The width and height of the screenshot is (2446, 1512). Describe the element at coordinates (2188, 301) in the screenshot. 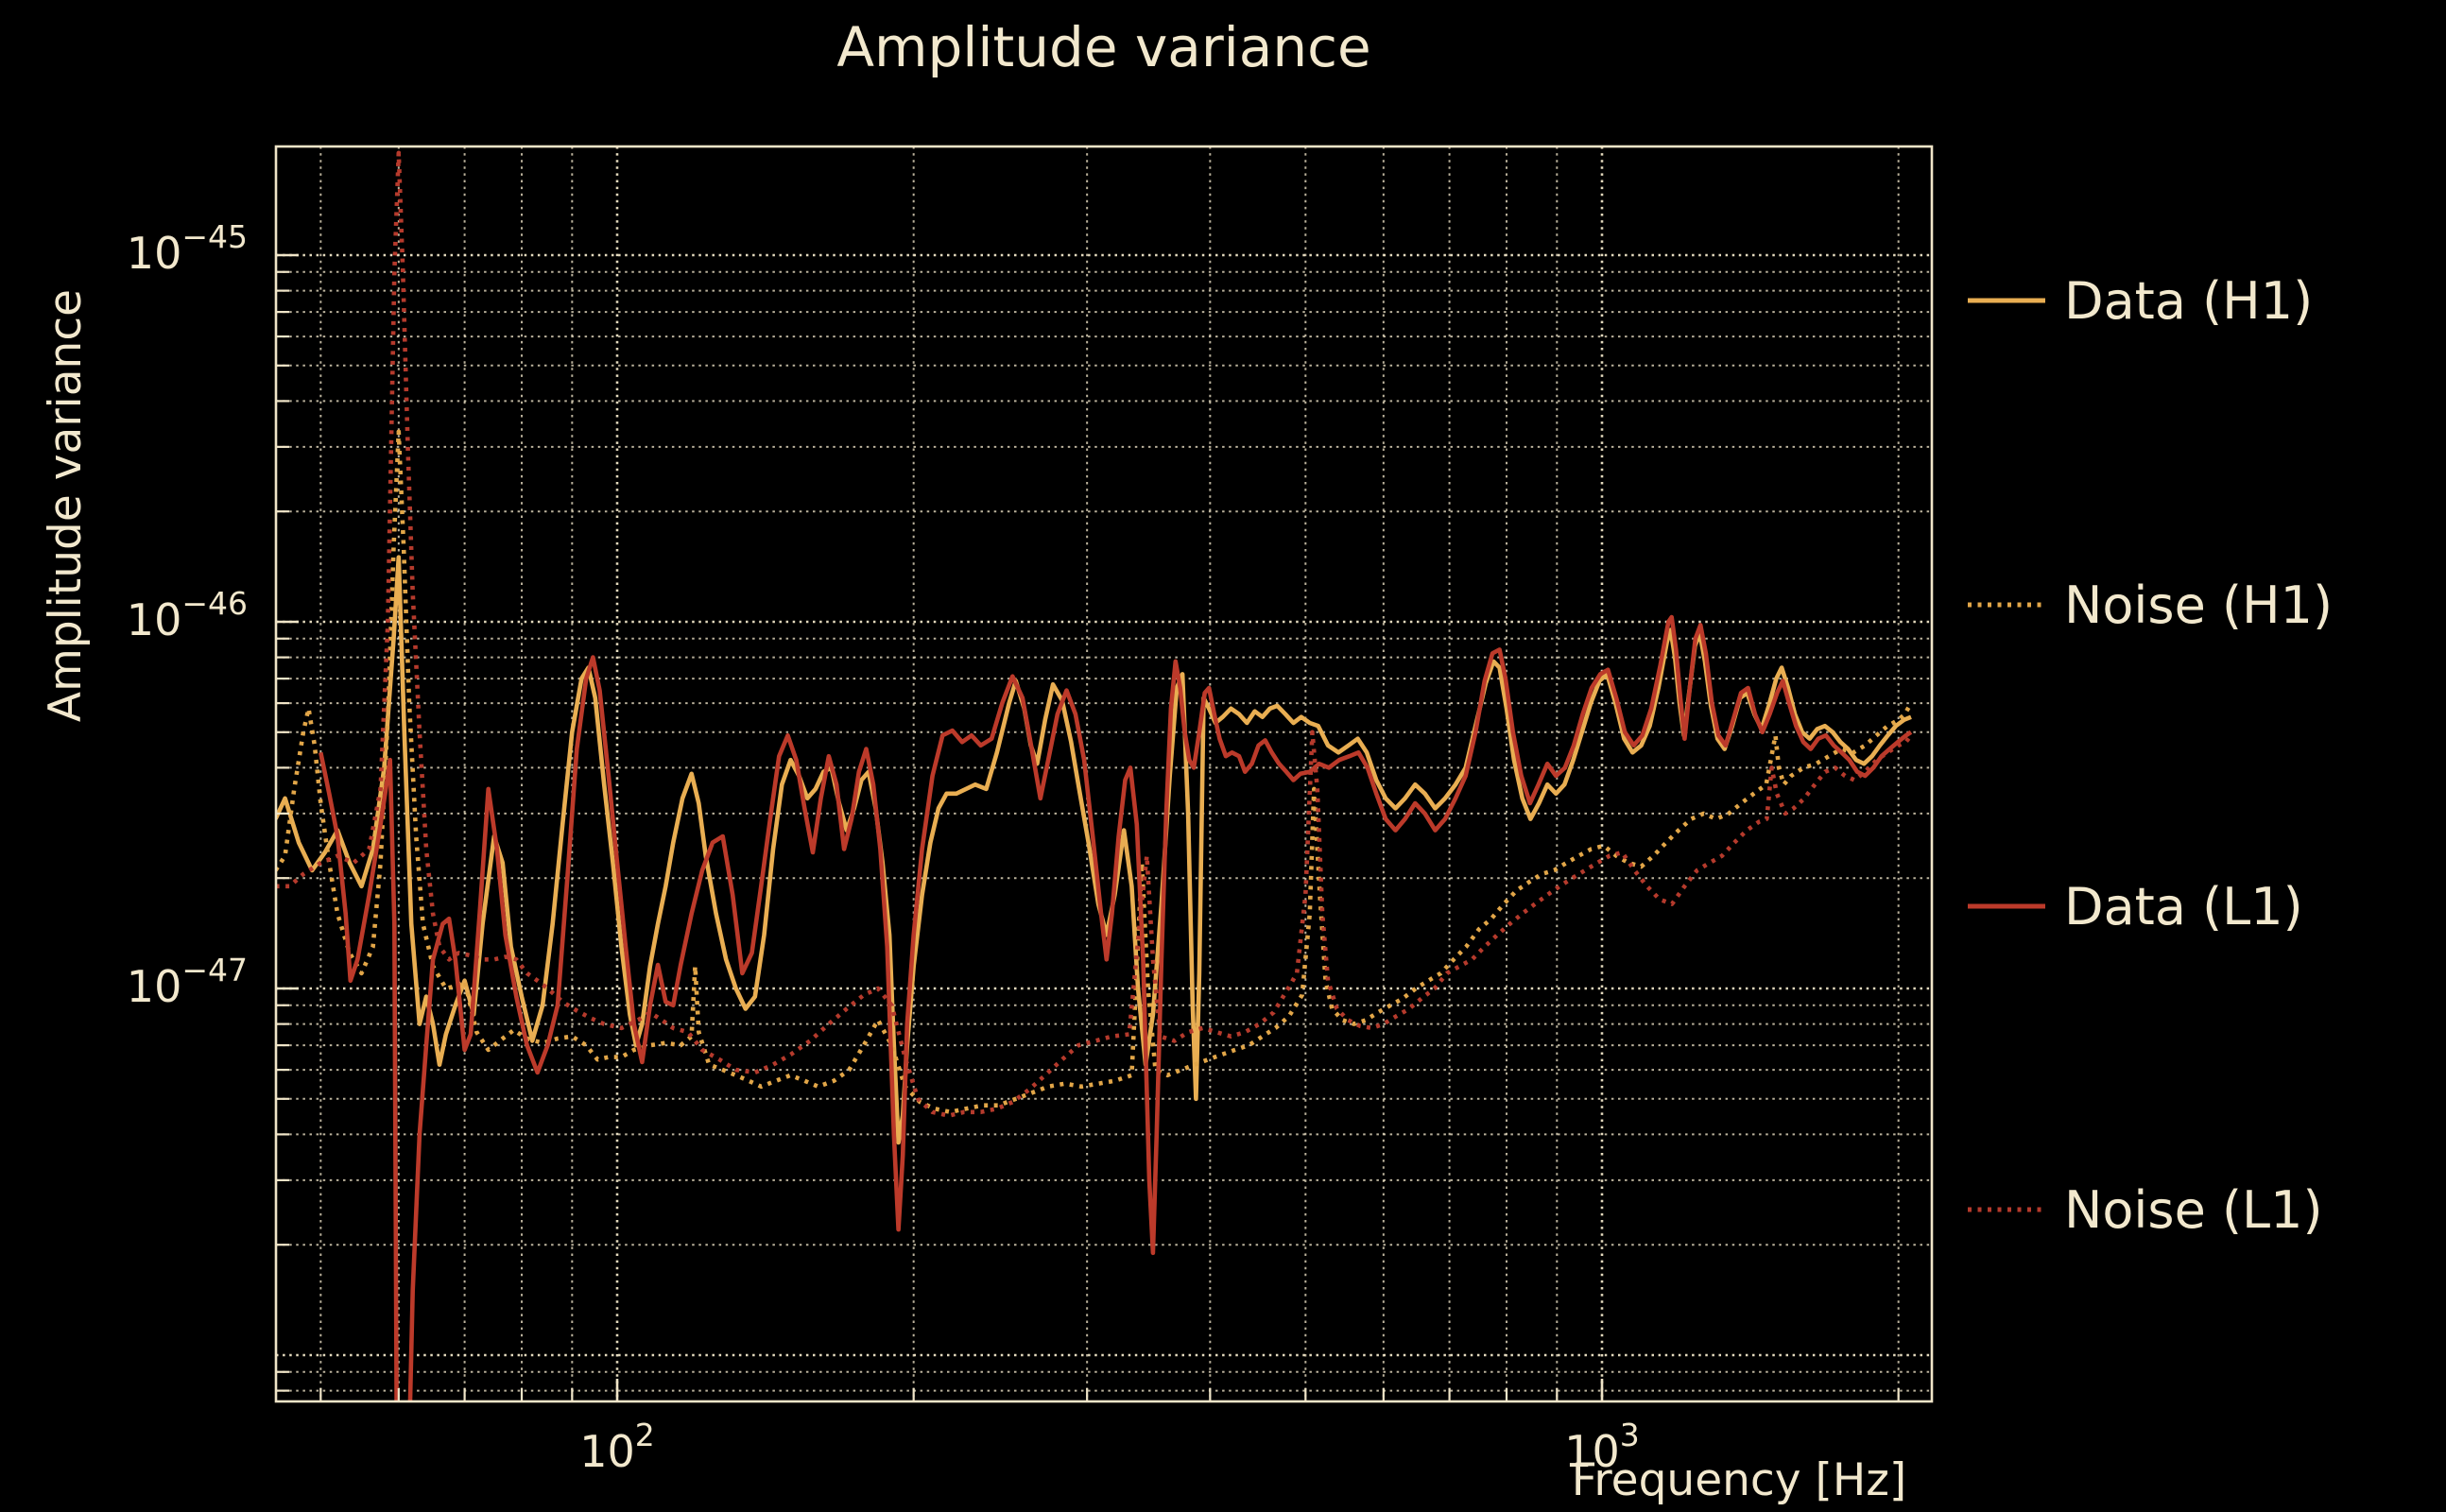

I see `legend-label: Data (H1)` at that location.